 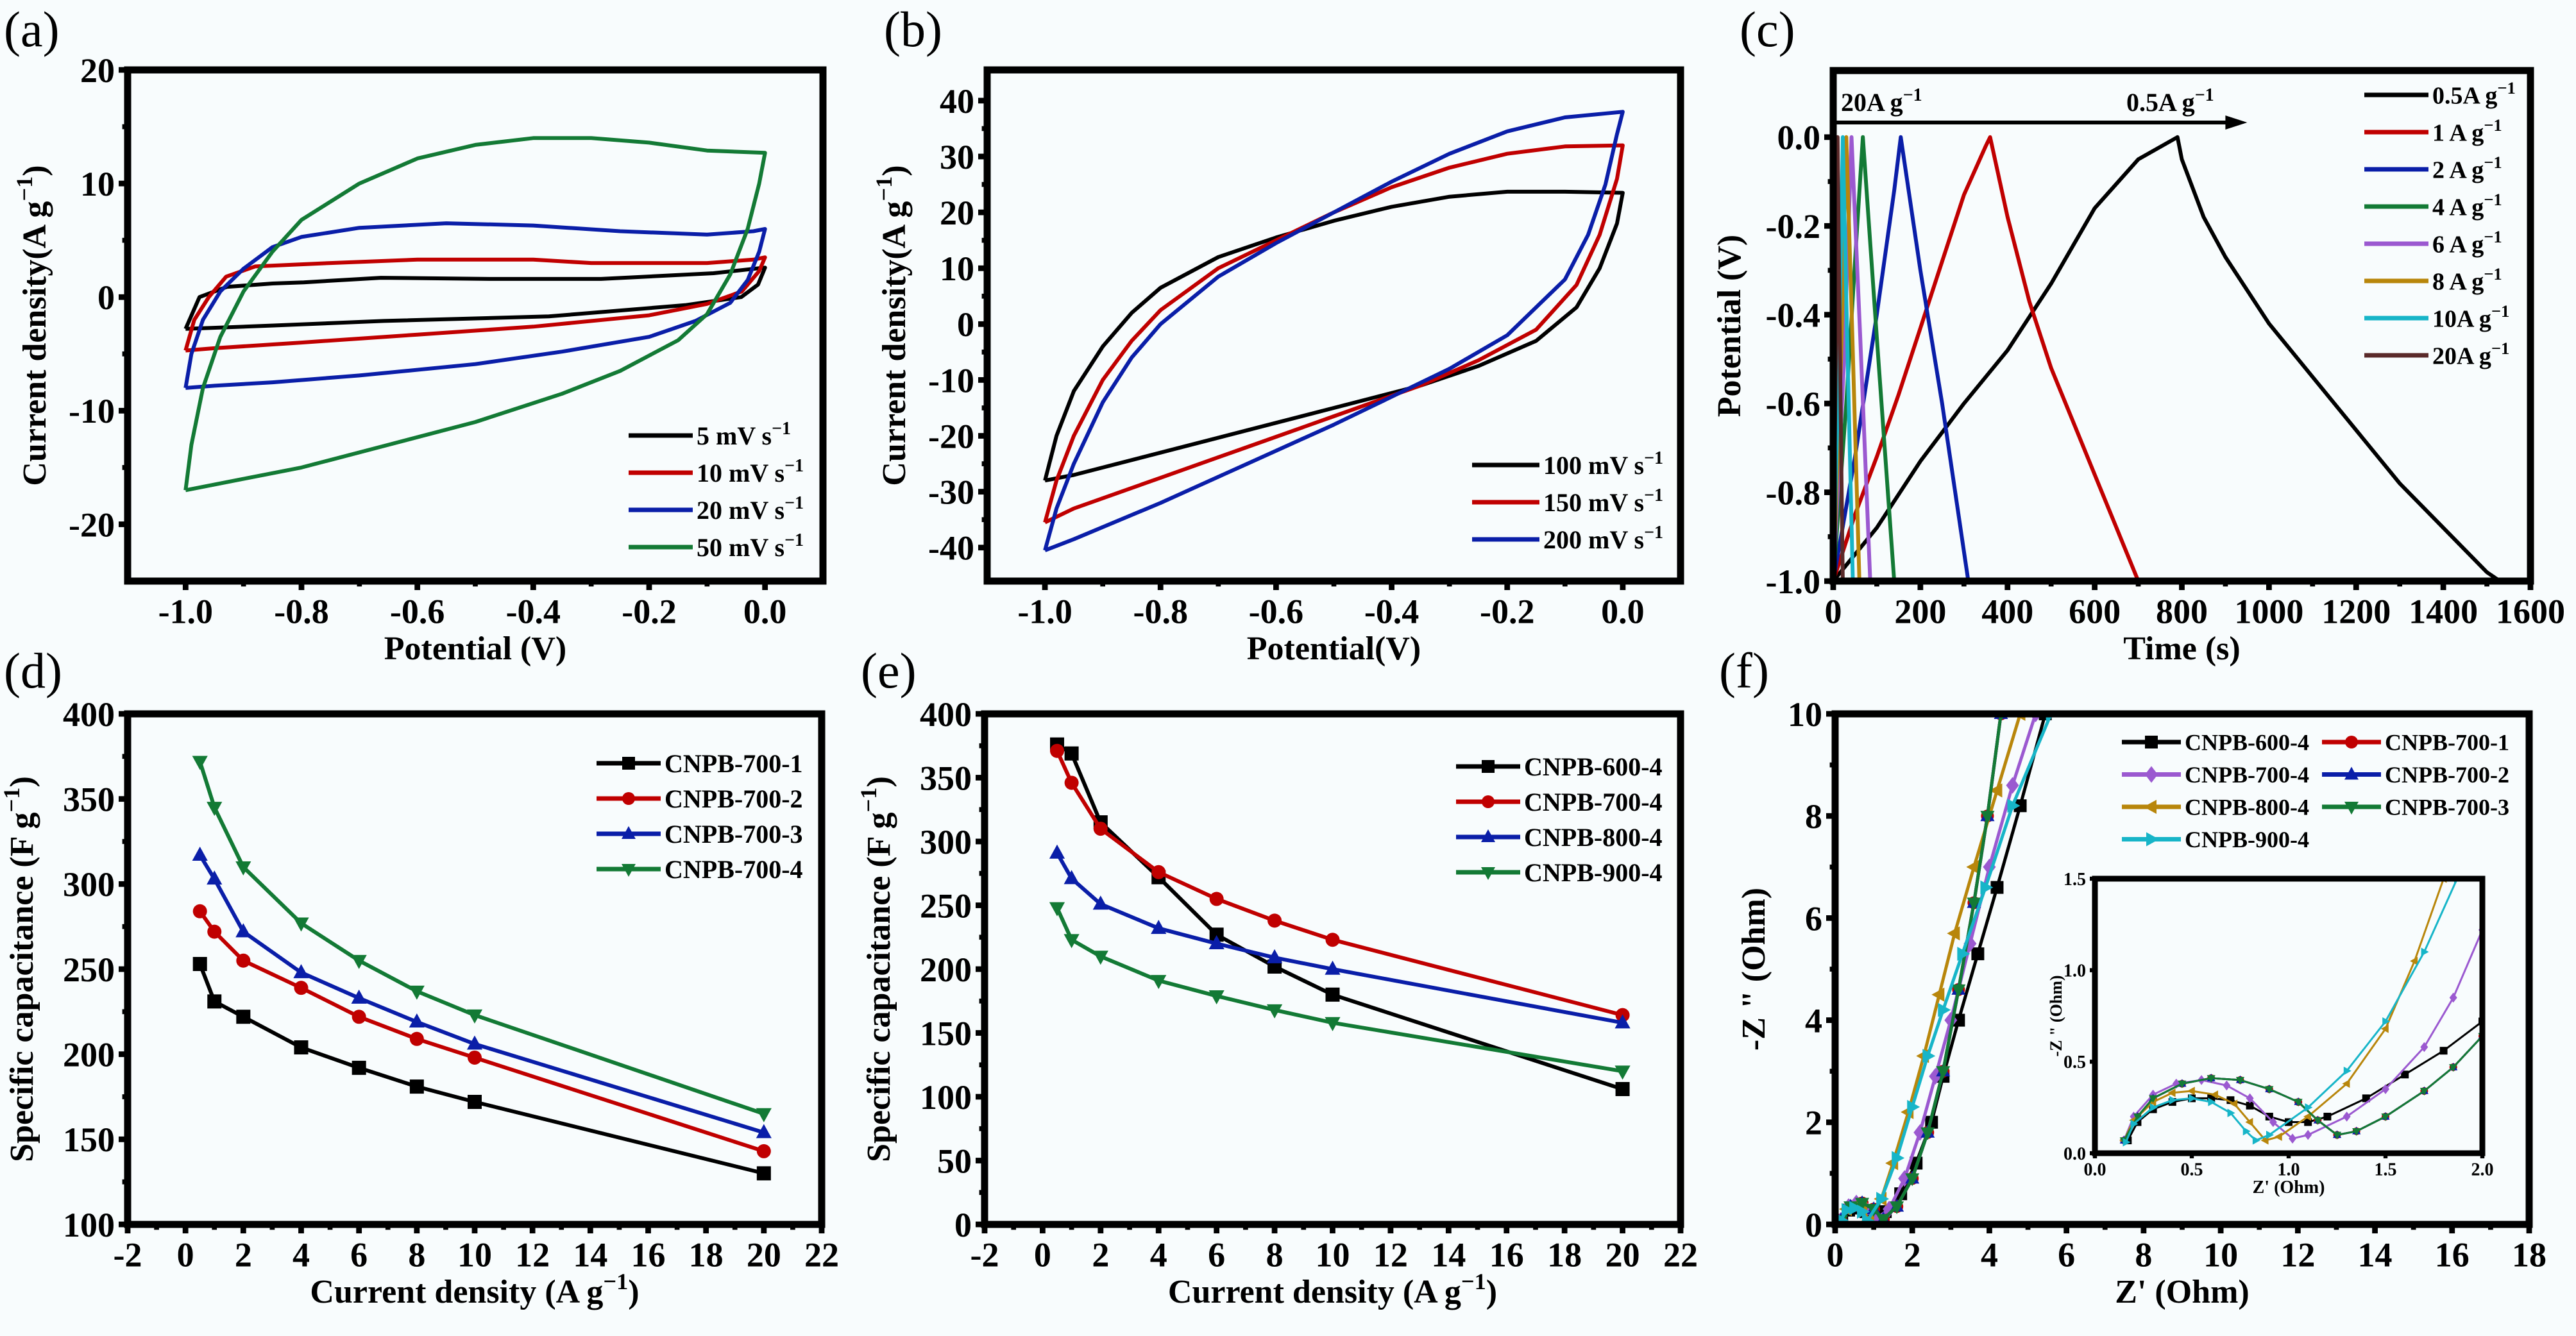 I want to click on x-tick-label: -0.2, so click(x=649, y=611).